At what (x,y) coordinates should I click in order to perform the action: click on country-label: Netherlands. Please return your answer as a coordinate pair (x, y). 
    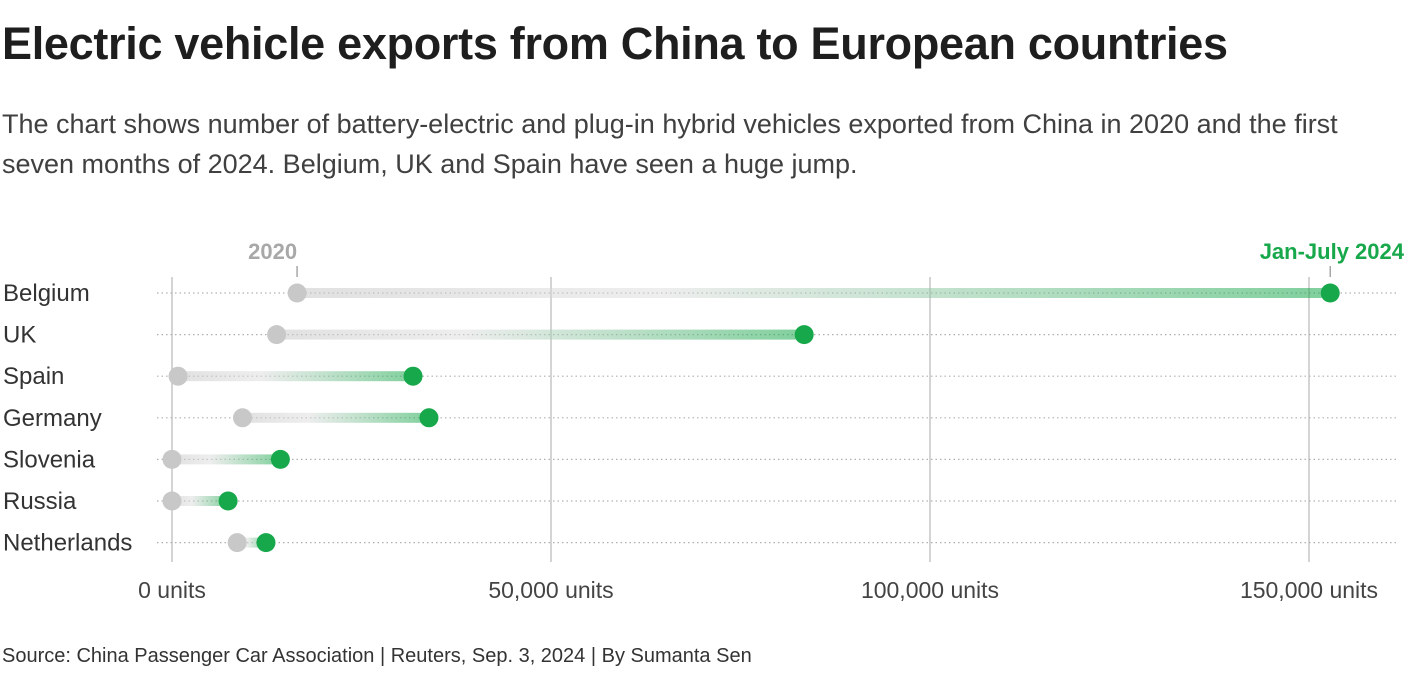
    Looking at the image, I should click on (67, 543).